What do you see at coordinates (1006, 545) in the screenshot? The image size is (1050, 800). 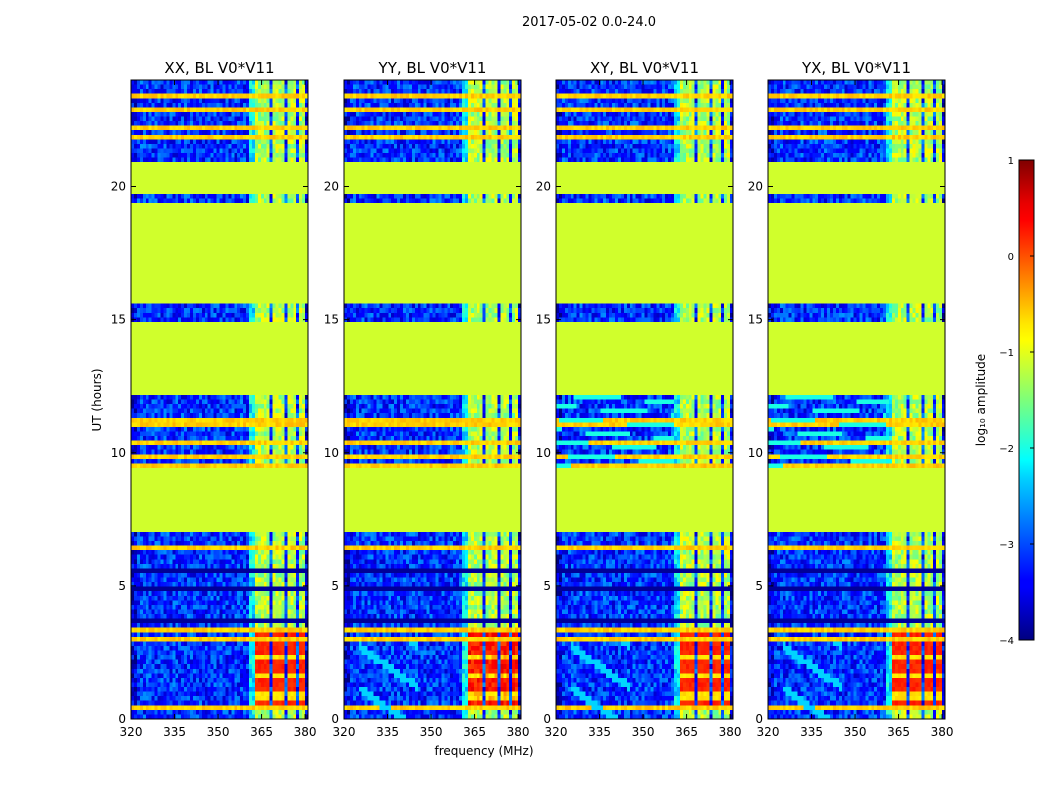 I see `colorbar-tick-label: −3` at bounding box center [1006, 545].